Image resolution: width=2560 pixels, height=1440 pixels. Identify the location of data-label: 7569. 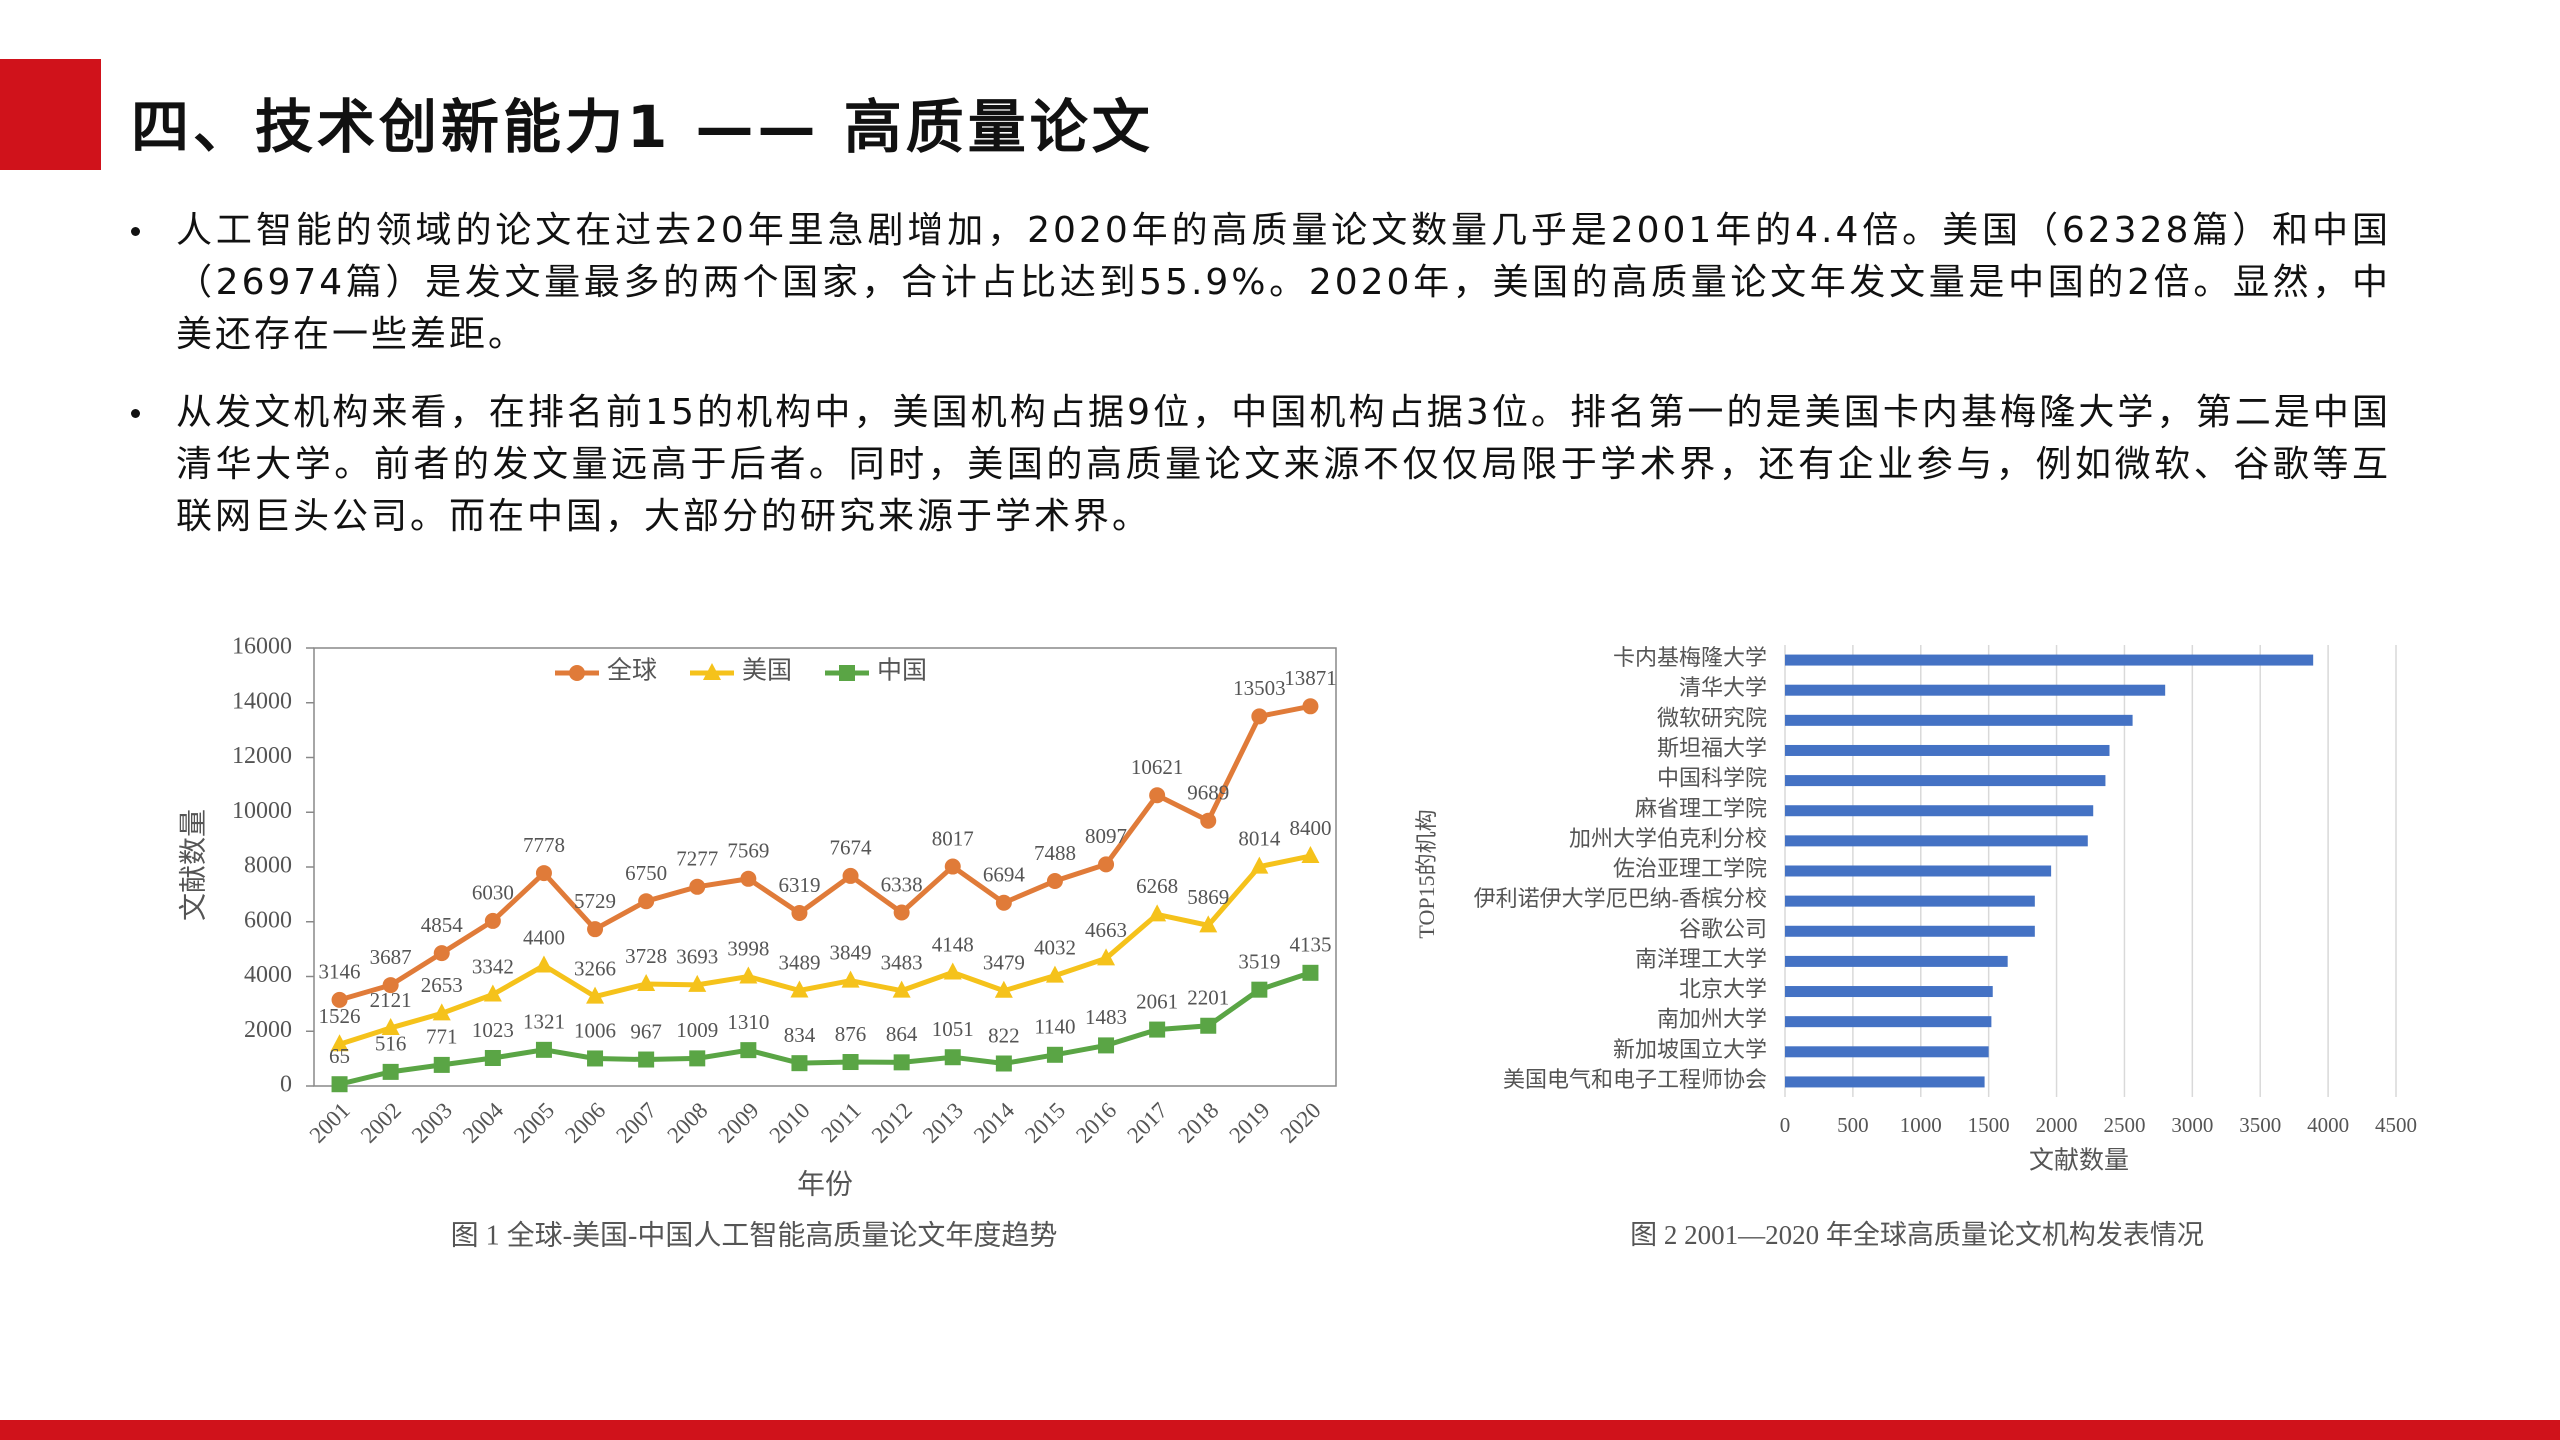
(748, 851).